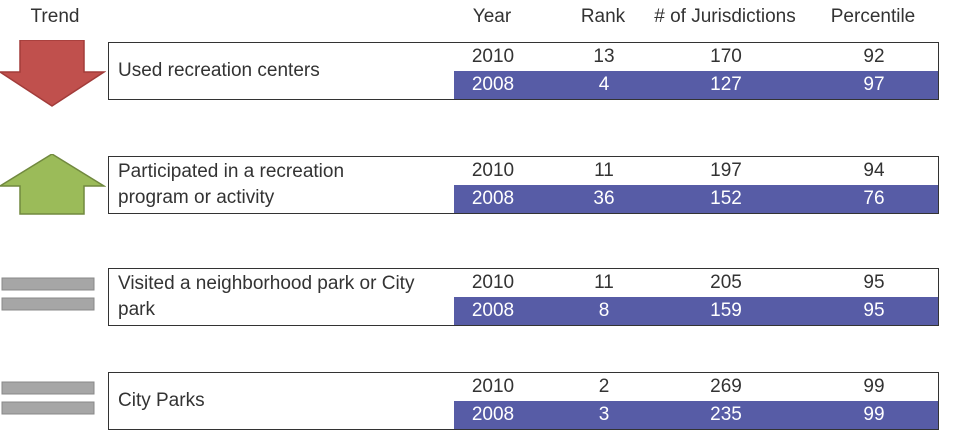 The image size is (966, 433). I want to click on cell: 8, so click(604, 310).